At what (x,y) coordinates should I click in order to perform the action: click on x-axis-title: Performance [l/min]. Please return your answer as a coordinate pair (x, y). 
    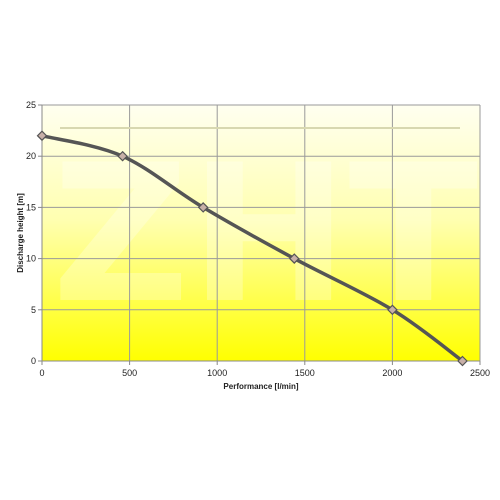
    Looking at the image, I should click on (260, 386).